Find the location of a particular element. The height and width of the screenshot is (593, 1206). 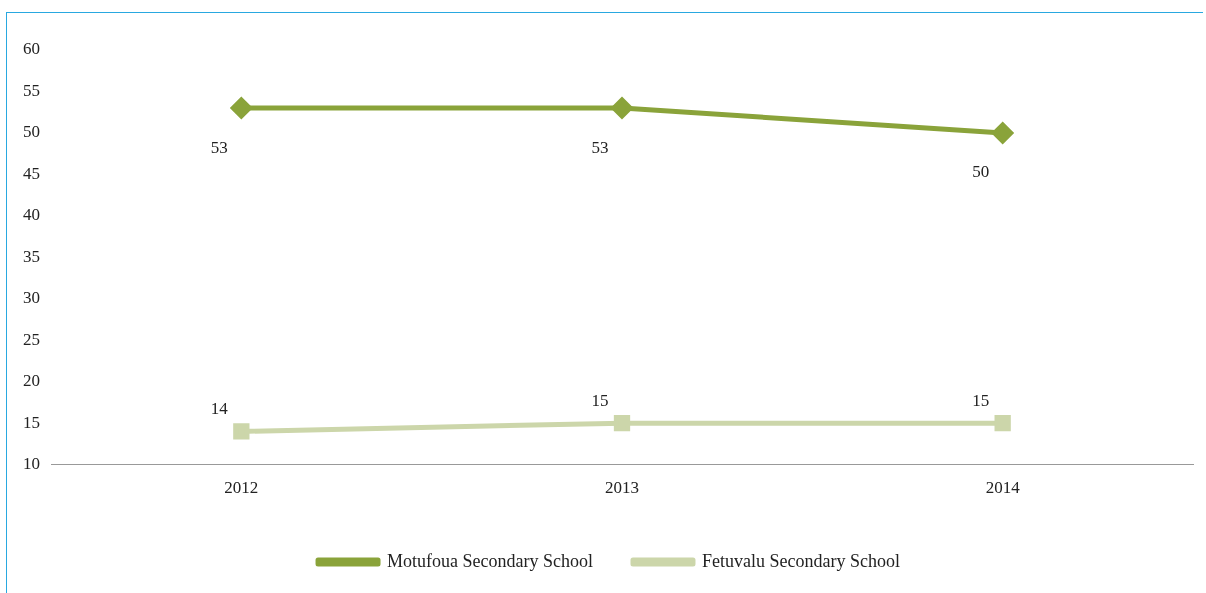

y-tick-label: 60 is located at coordinates (31, 49).